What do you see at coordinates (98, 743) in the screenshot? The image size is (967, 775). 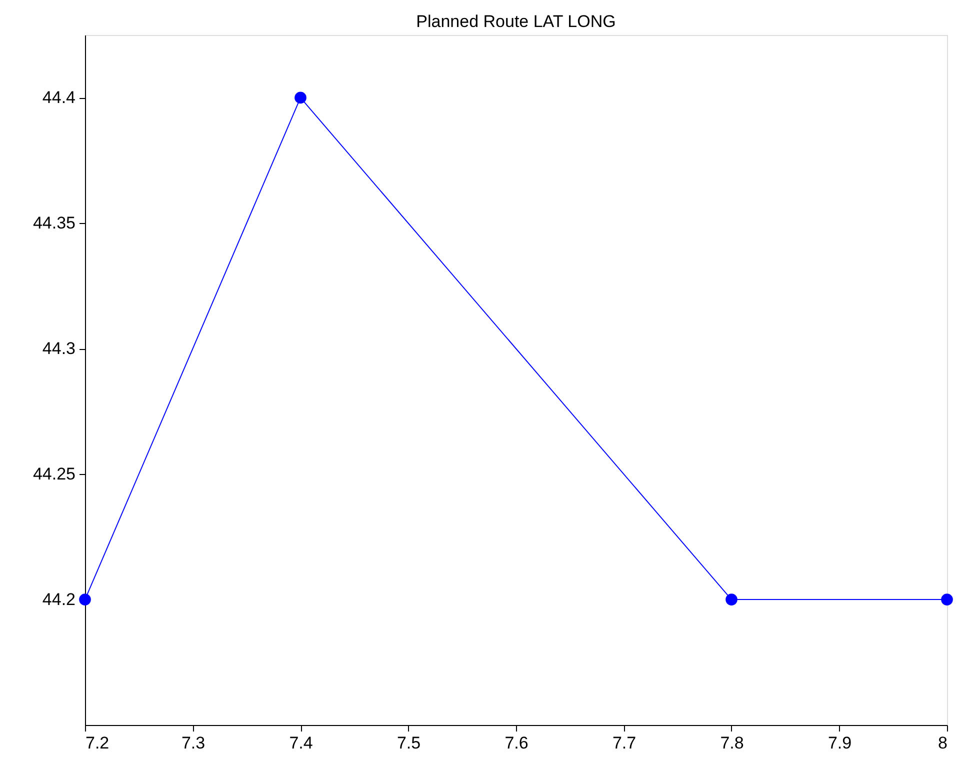 I see `x-tick-label: 7.2` at bounding box center [98, 743].